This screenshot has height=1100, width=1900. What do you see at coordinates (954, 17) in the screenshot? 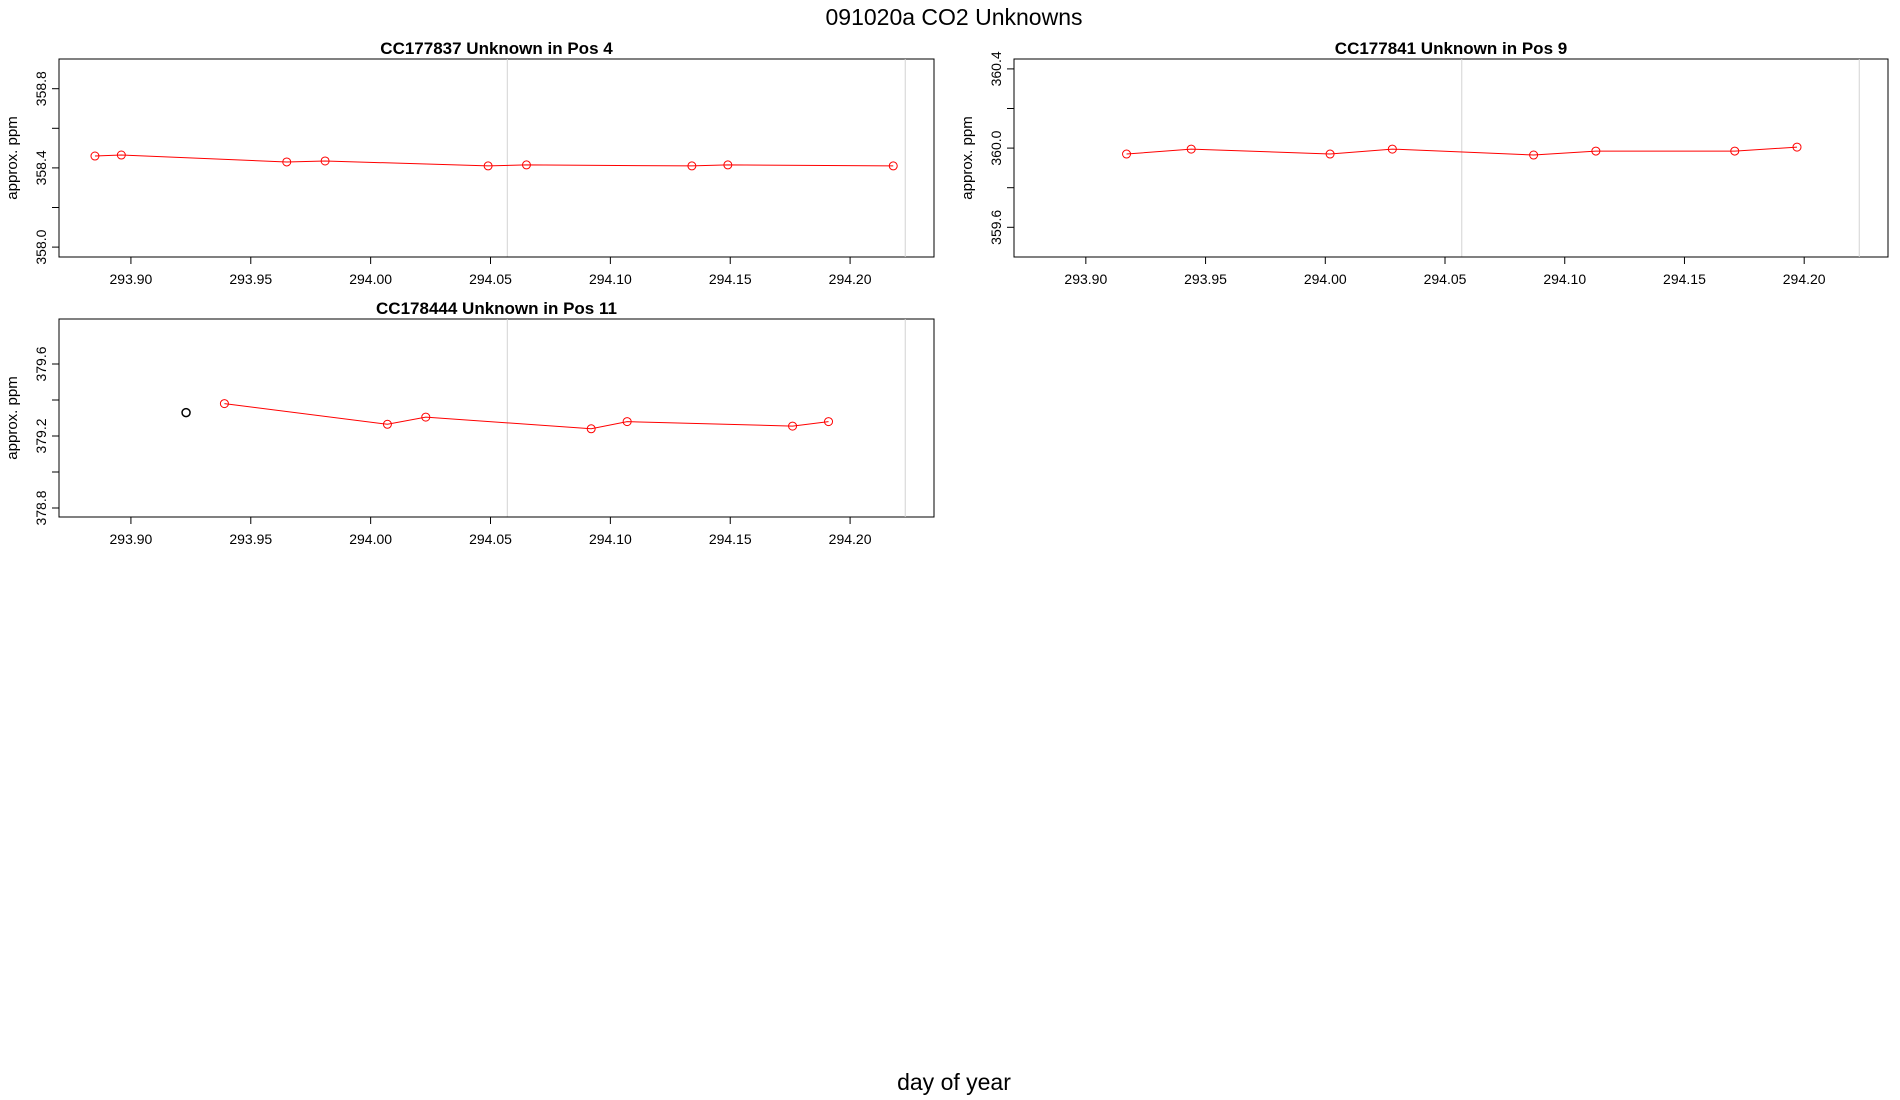
I see `figure-title: 091020a CO2 Unknowns` at bounding box center [954, 17].